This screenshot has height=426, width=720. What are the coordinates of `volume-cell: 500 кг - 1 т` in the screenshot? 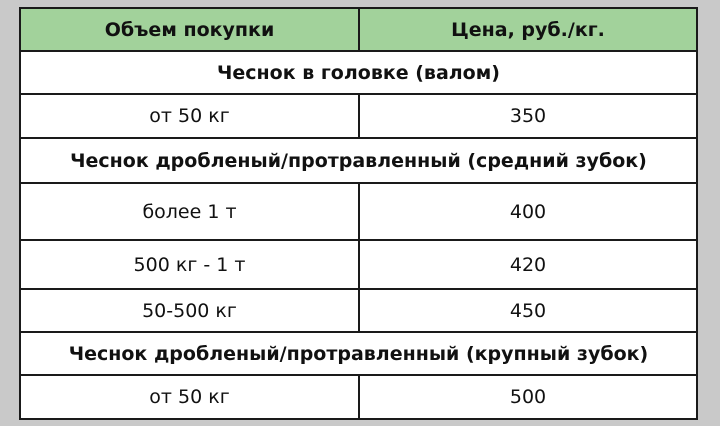 It's located at (189, 264).